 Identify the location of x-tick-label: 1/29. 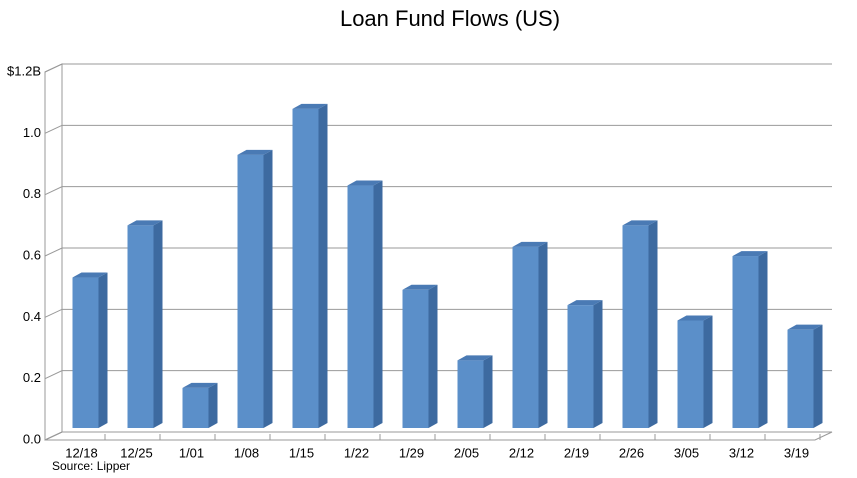
(411, 452).